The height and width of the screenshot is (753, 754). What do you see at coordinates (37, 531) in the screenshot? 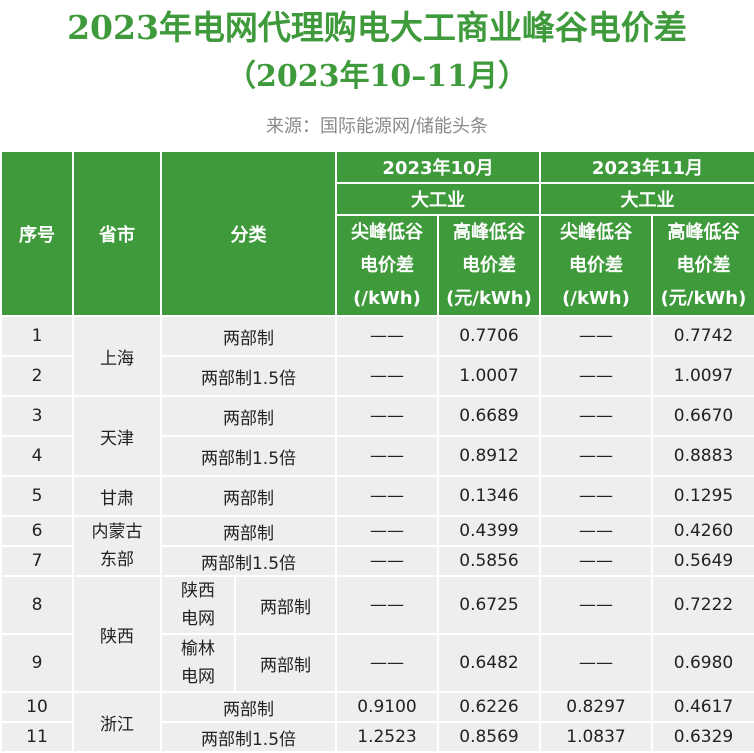
I see `cell-no: 6` at bounding box center [37, 531].